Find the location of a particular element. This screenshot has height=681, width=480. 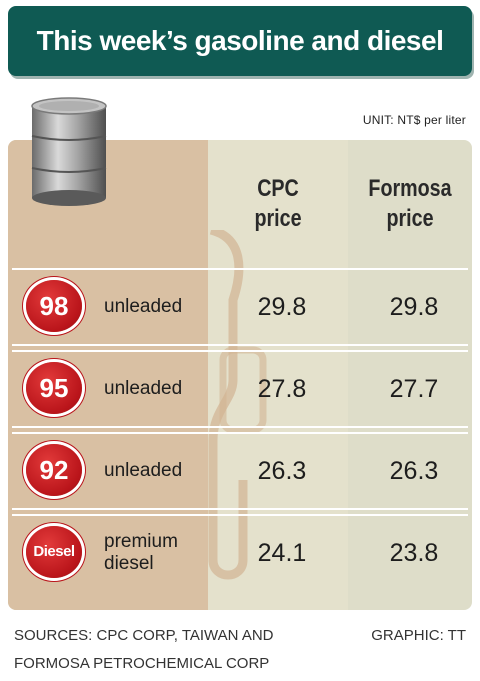

formosa-price: 29.8 is located at coordinates (414, 307).